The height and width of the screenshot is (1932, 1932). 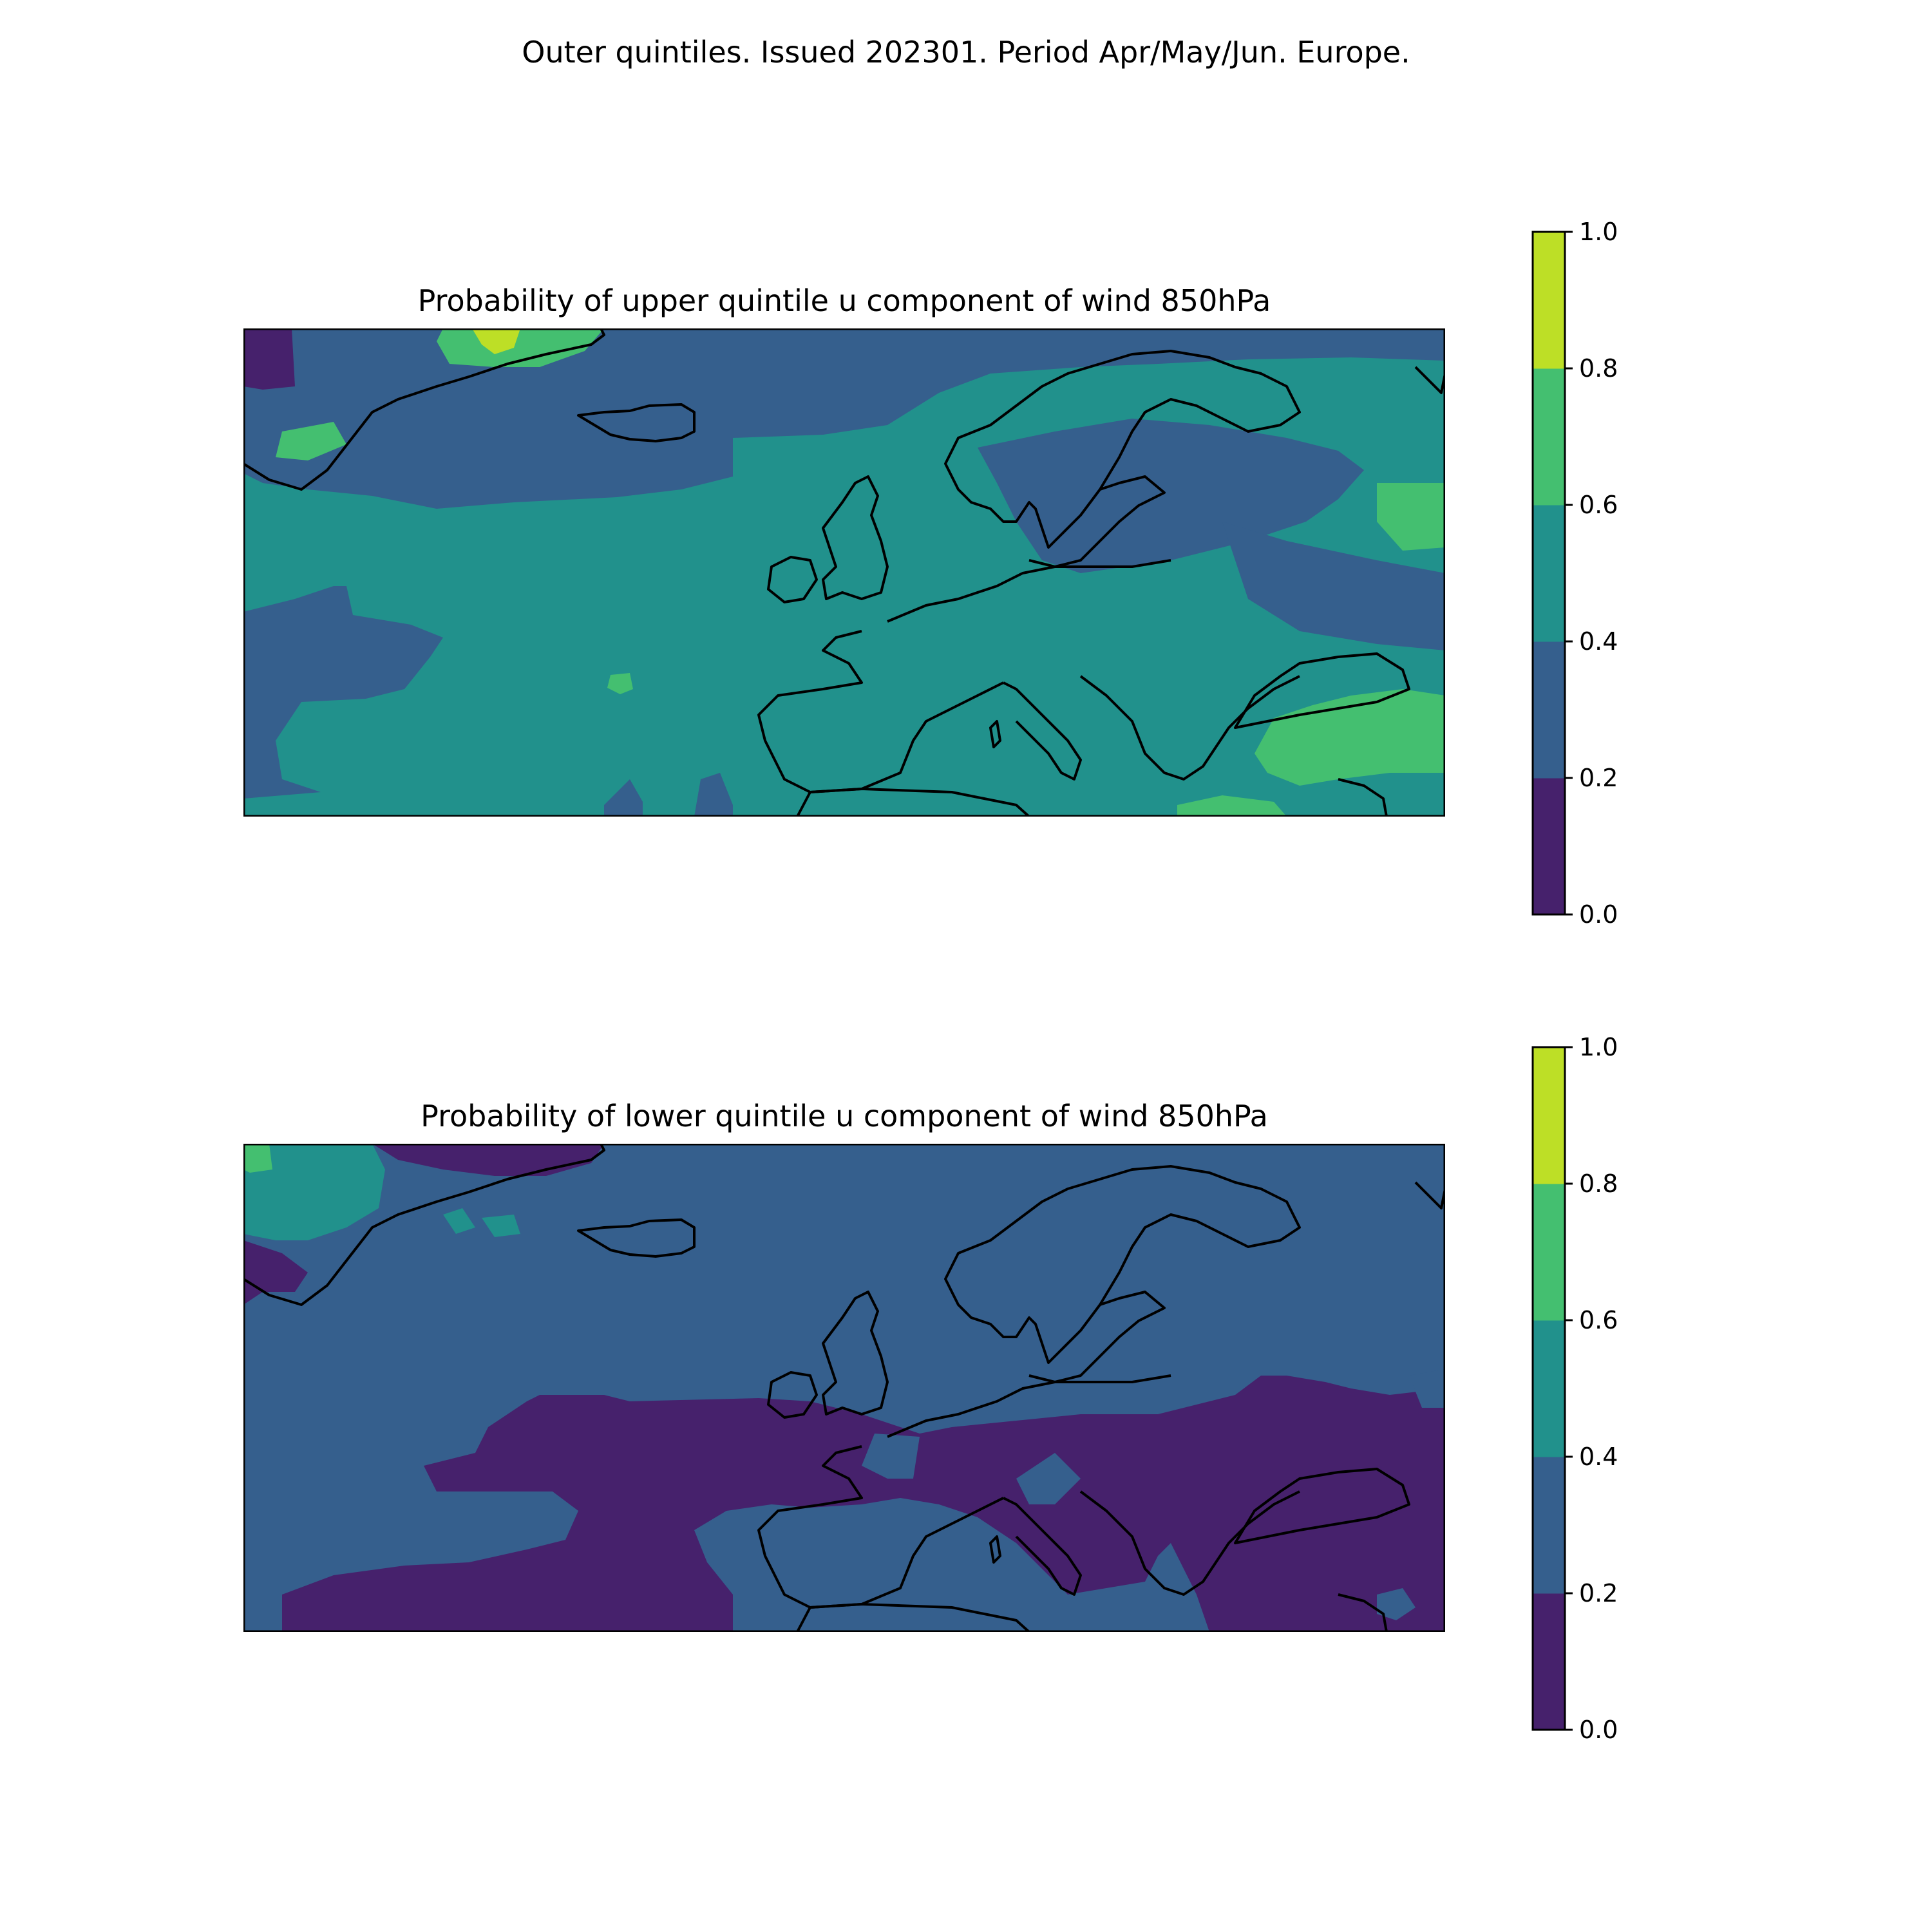 What do you see at coordinates (714, 795) in the screenshot?
I see `field-0.2-0.4-south-2` at bounding box center [714, 795].